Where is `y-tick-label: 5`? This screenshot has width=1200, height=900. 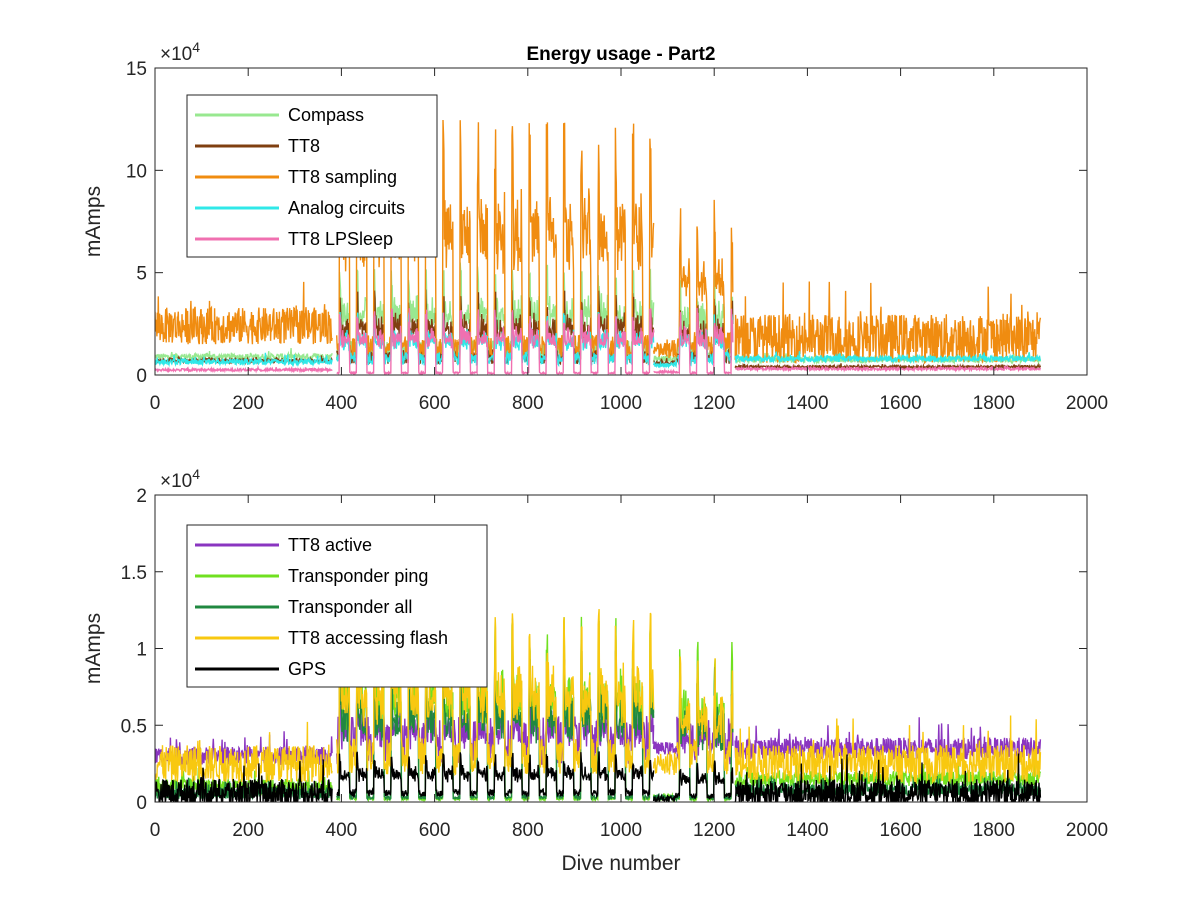
y-tick-label: 5 is located at coordinates (141, 274).